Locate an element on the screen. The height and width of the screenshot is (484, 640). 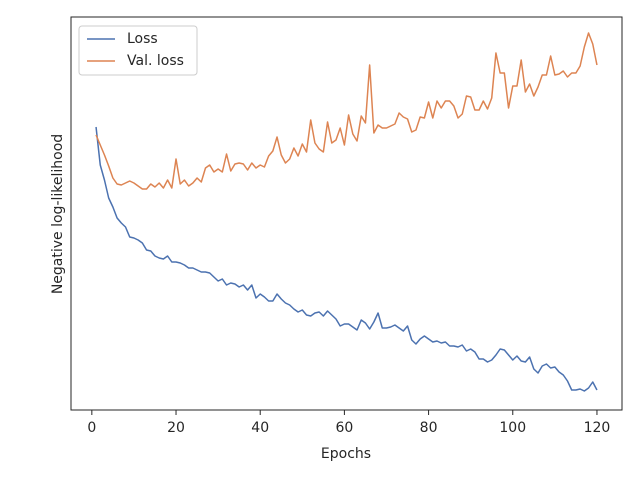
x-tick-label: 0 is located at coordinates (91, 428).